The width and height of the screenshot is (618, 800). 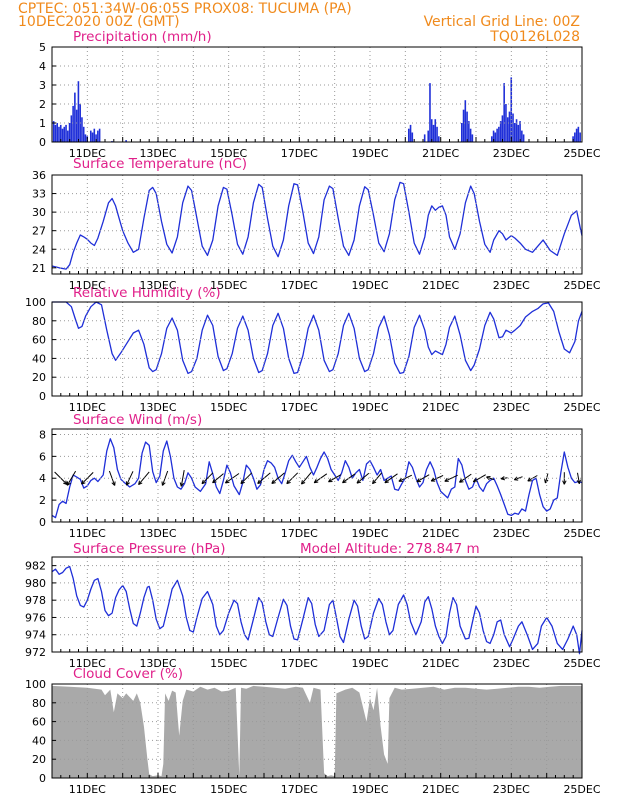 What do you see at coordinates (35, 635) in the screenshot?
I see `pressure-y-tick-label: 974` at bounding box center [35, 635].